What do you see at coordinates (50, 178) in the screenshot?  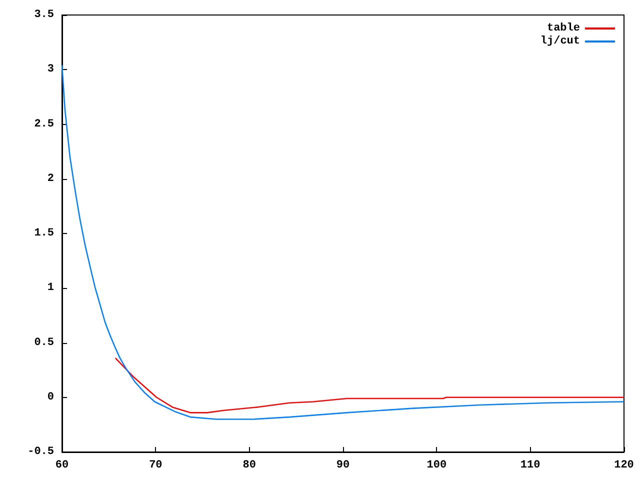 I see `y-tick-label: 2` at bounding box center [50, 178].